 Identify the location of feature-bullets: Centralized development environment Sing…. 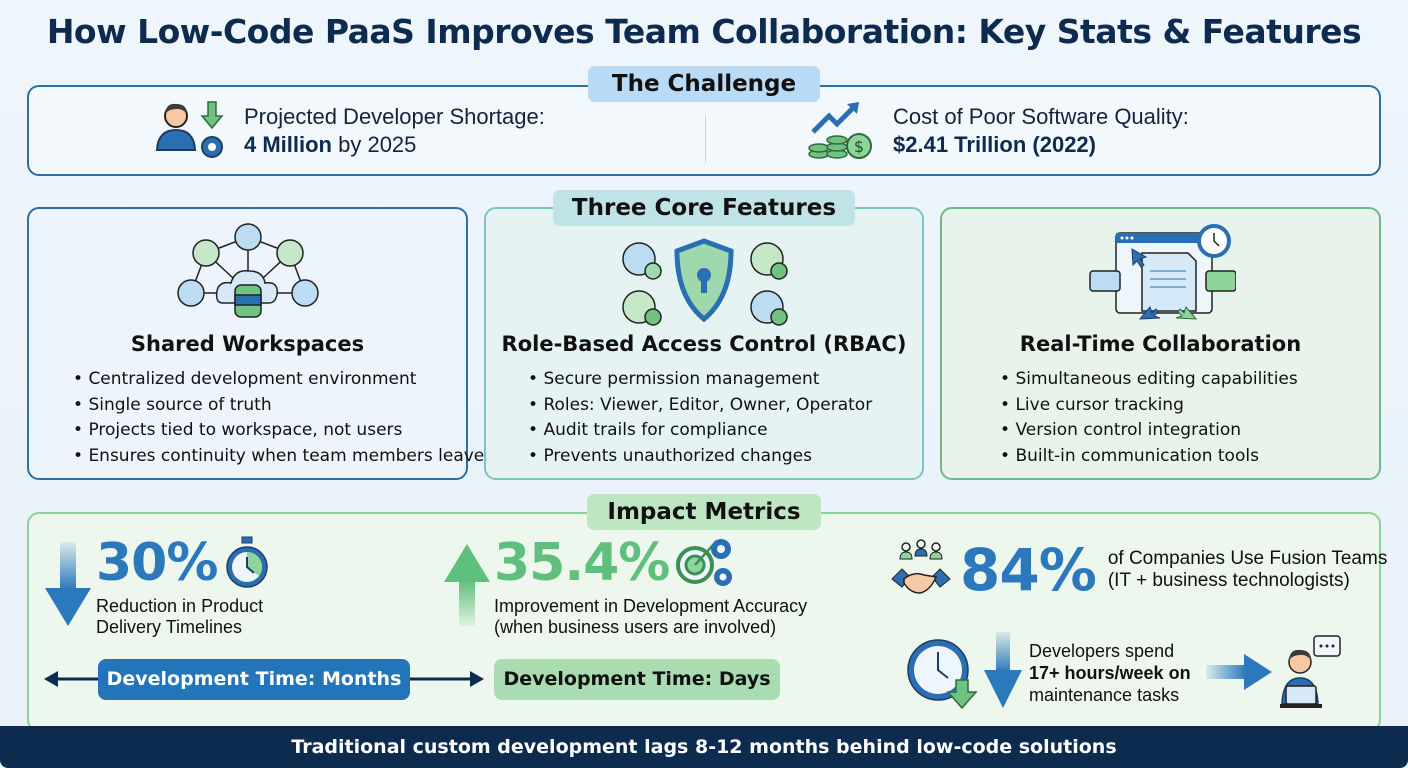
(278, 418).